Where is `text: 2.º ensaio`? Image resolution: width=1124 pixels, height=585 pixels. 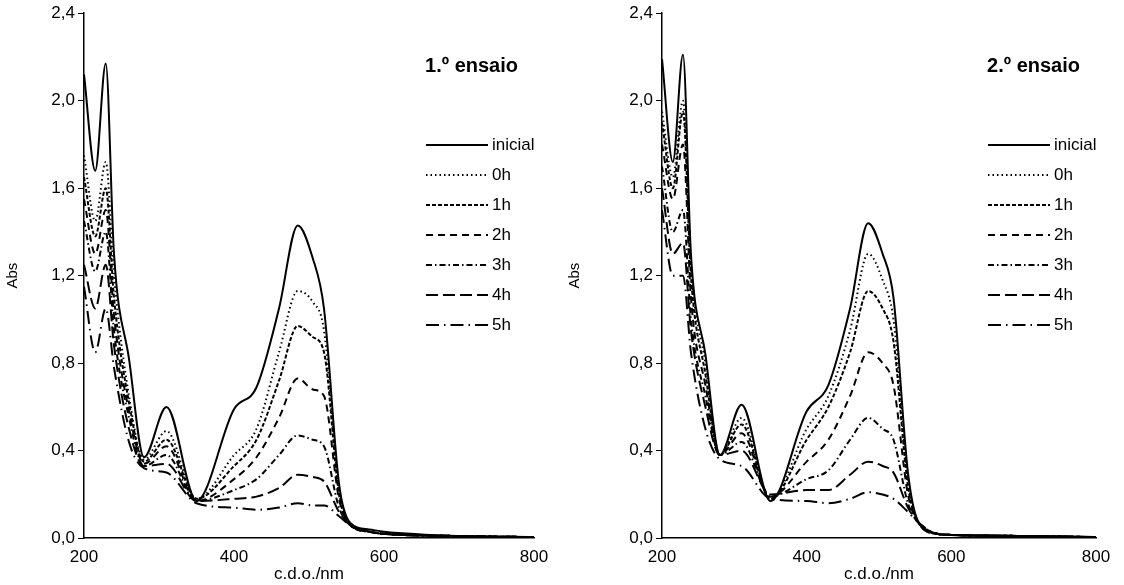 text: 2.º ensaio is located at coordinates (1033, 65).